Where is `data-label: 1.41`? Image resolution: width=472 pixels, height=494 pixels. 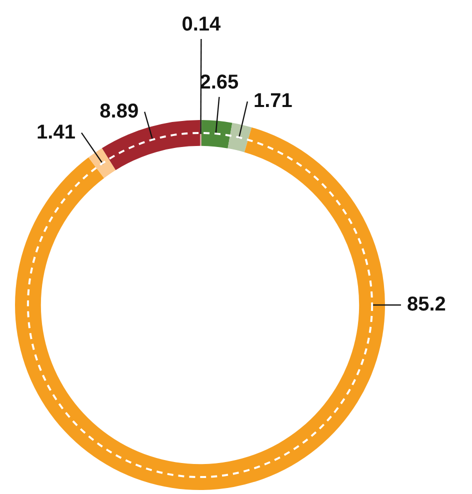 data-label: 1.41 is located at coordinates (56, 132).